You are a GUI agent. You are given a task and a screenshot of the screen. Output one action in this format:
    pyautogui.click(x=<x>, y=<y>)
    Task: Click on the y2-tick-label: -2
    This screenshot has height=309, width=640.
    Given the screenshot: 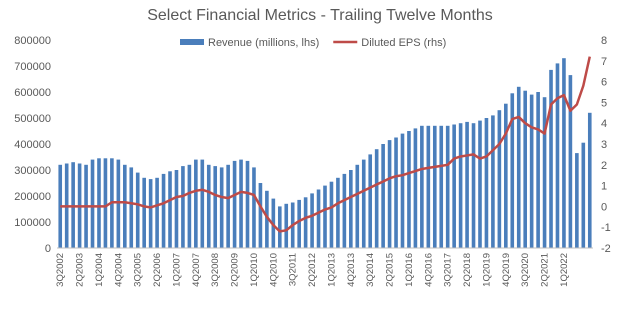 What is the action you would take?
    pyautogui.click(x=606, y=249)
    